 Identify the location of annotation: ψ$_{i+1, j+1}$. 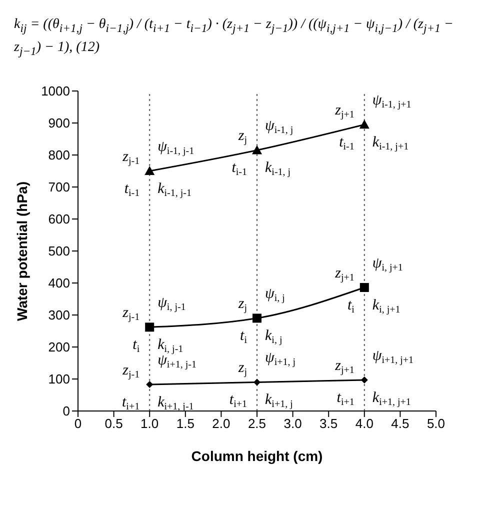
(393, 357).